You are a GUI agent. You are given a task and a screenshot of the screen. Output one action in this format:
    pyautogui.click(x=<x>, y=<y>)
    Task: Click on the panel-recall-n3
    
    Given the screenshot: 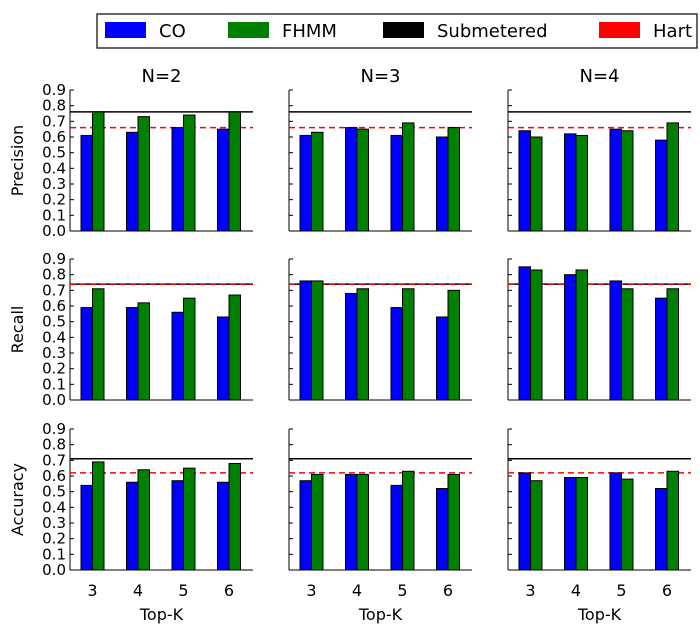 What is the action you would take?
    pyautogui.click(x=380, y=329)
    